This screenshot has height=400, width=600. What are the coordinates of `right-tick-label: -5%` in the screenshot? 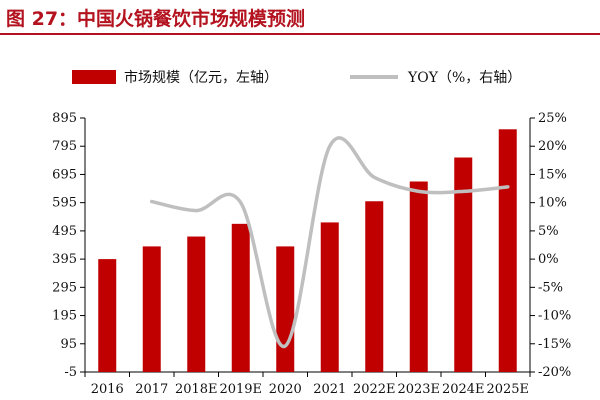 It's located at (550, 287).